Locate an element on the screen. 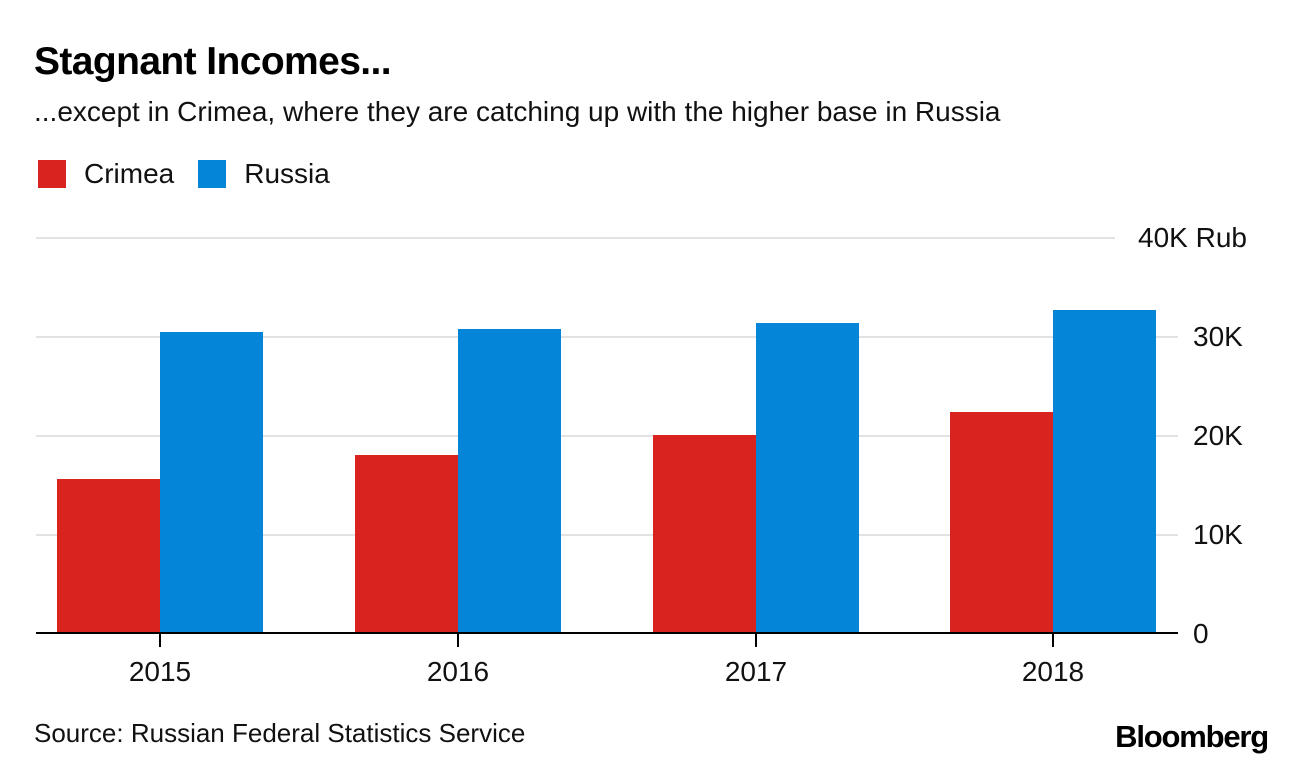 The height and width of the screenshot is (768, 1296). bar-crimea-2017 is located at coordinates (704, 534).